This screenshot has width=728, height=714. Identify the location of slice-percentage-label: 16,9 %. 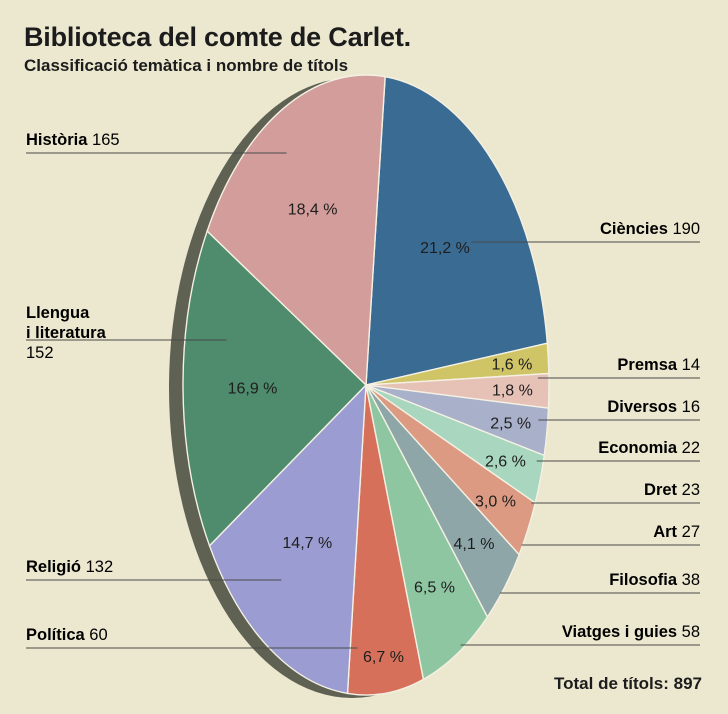
(253, 388).